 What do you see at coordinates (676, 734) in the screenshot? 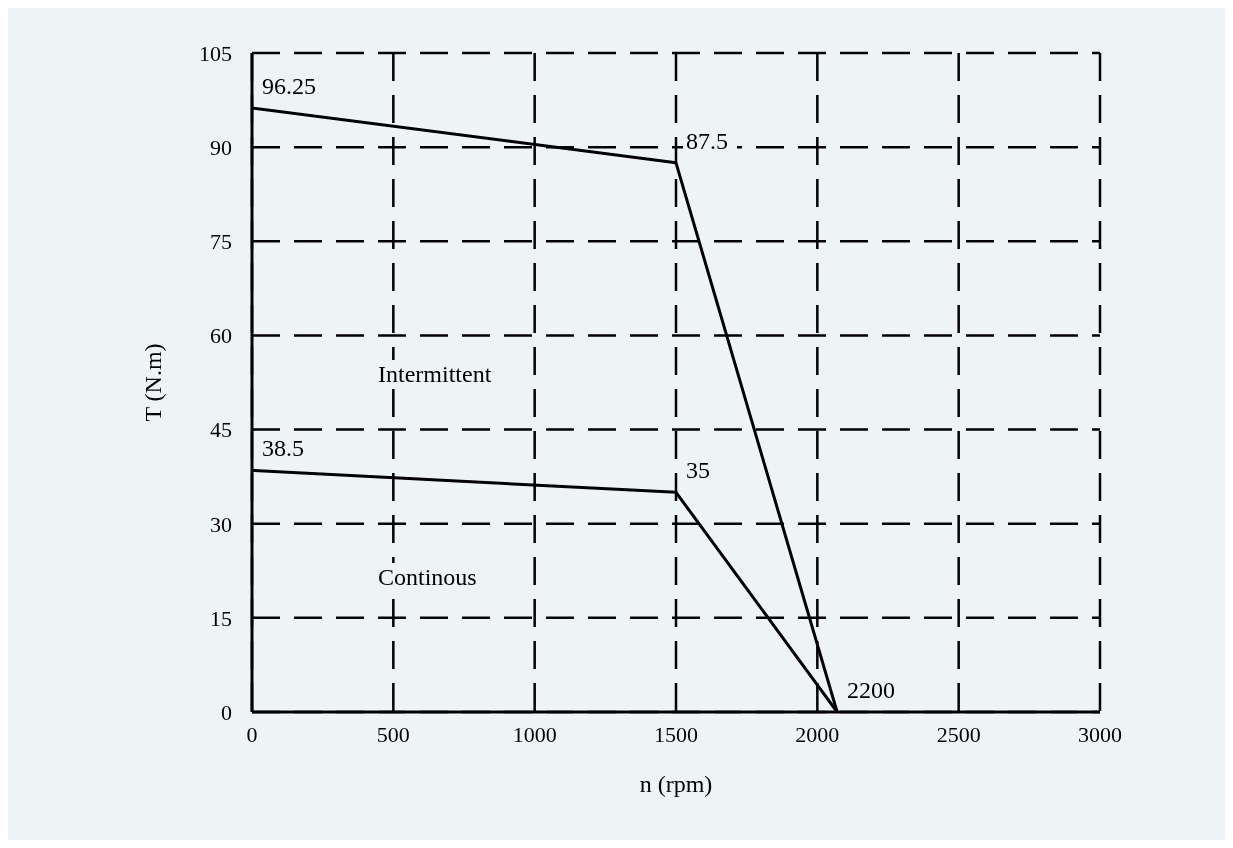
I see `x-tick-label: 1500` at bounding box center [676, 734].